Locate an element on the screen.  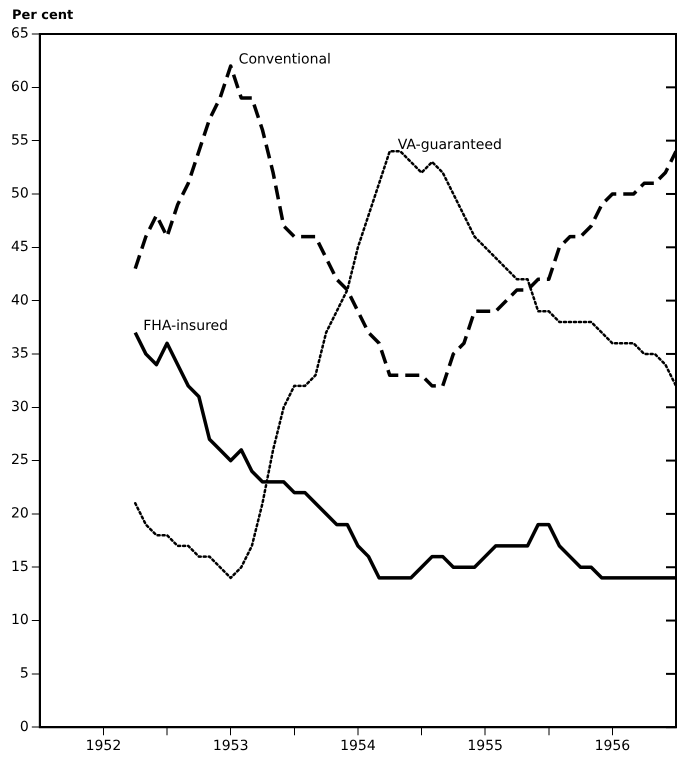
y-tick-label: 55 is located at coordinates (19, 140).